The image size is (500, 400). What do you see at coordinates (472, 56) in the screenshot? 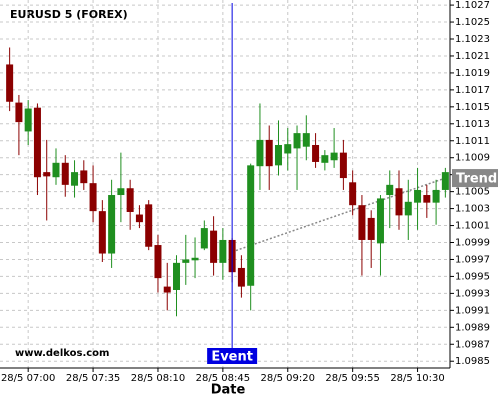
I see `y-tick-label: 1.1021` at bounding box center [472, 56].